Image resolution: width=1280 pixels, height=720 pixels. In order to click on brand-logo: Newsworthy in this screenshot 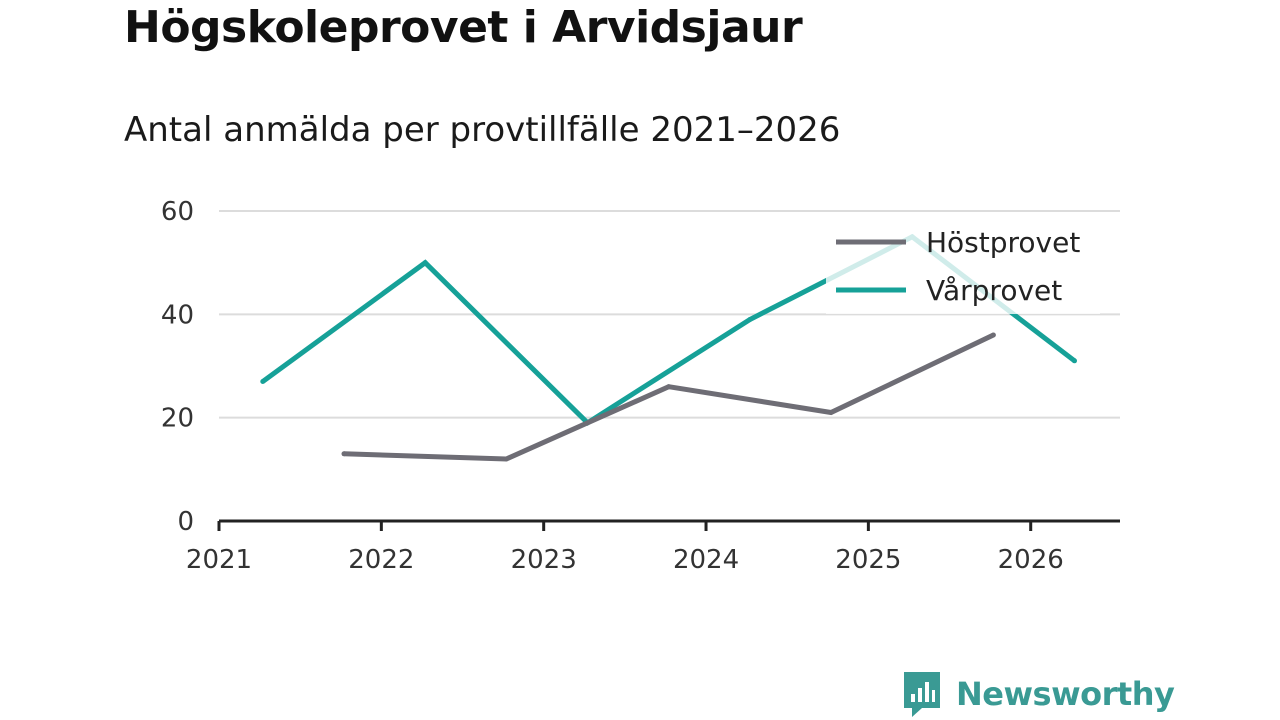, I will do `click(1038, 694)`.